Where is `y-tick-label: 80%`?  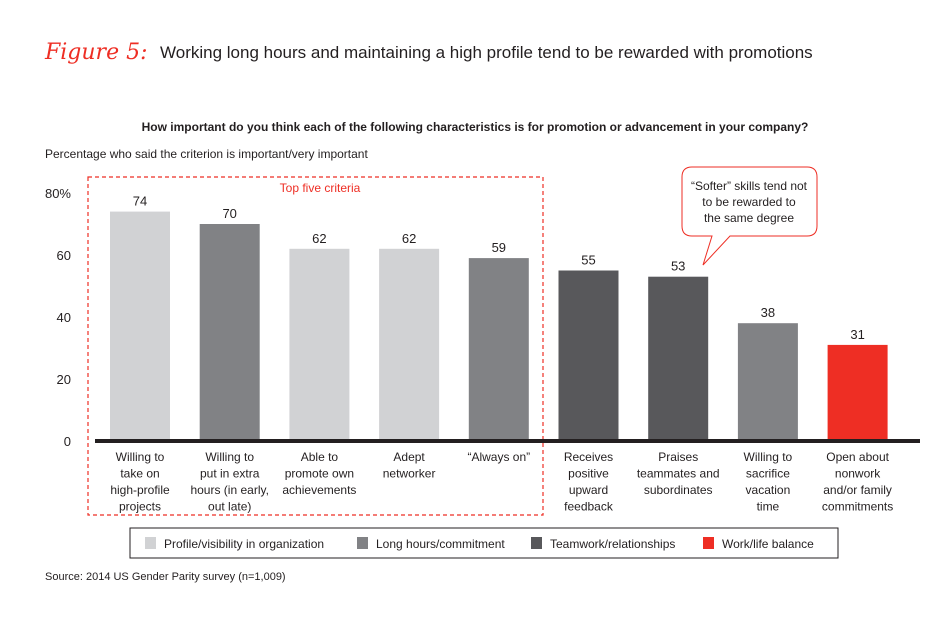
y-tick-label: 80% is located at coordinates (58, 193).